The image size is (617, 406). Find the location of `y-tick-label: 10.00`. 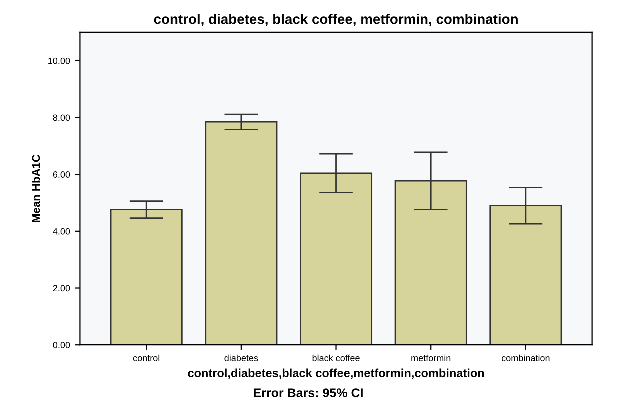

y-tick-label: 10.00 is located at coordinates (59, 61).